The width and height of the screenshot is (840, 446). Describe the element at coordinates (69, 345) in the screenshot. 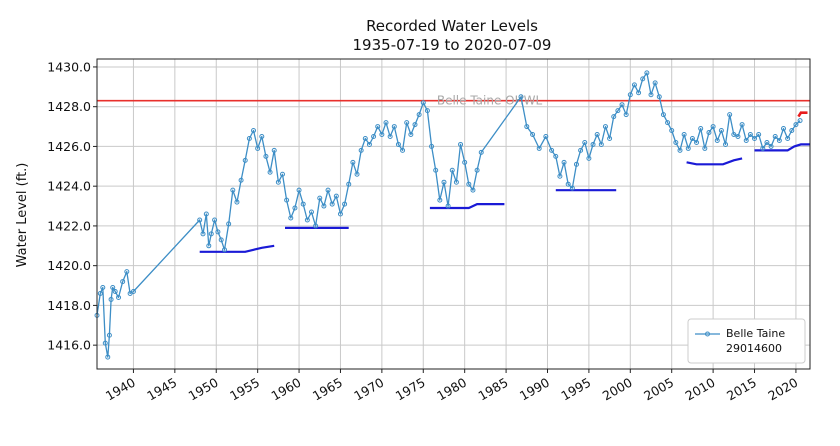

I see `y-tick-label: 1416.0` at that location.